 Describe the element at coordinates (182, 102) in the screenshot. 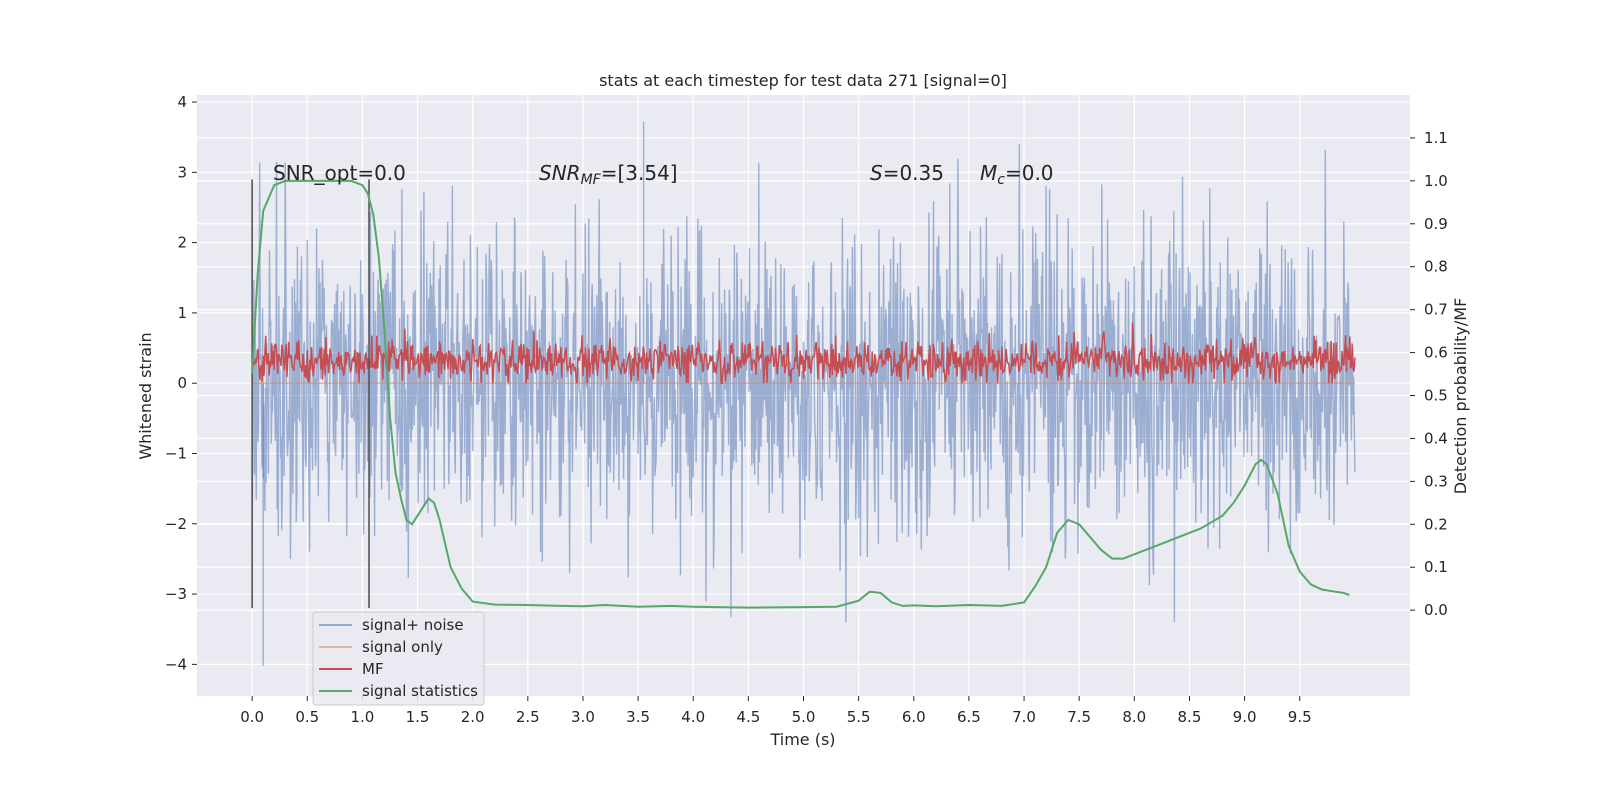

I see `y-tick-label: 4` at that location.